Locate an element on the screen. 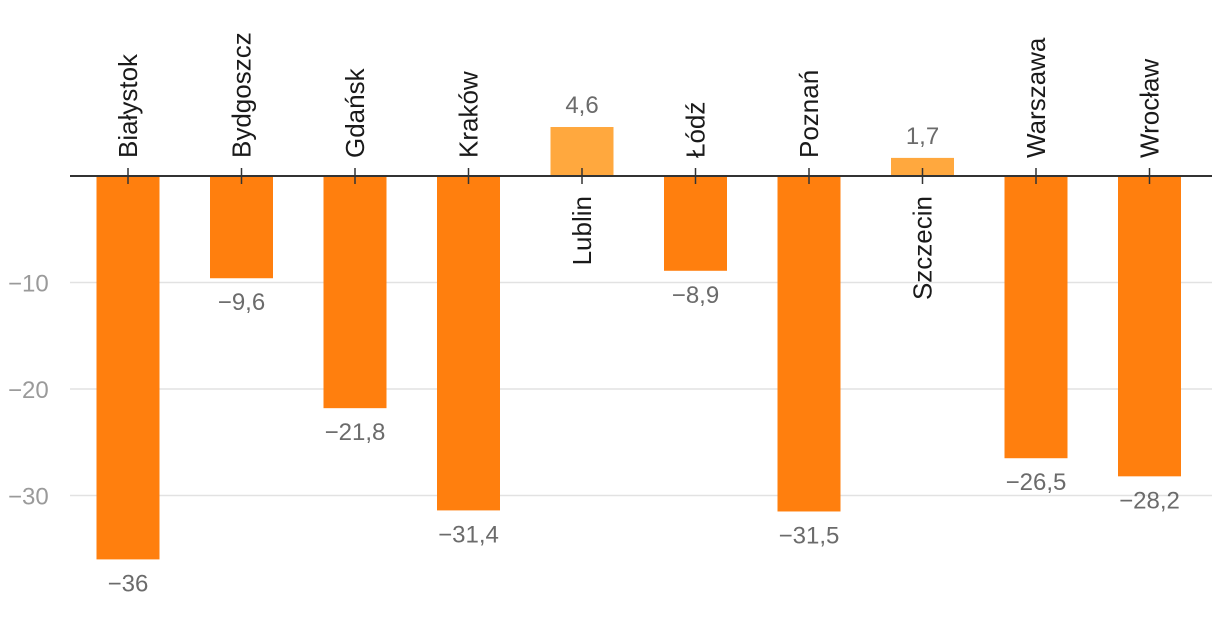  y-tick-label: −30 is located at coordinates (28, 497).